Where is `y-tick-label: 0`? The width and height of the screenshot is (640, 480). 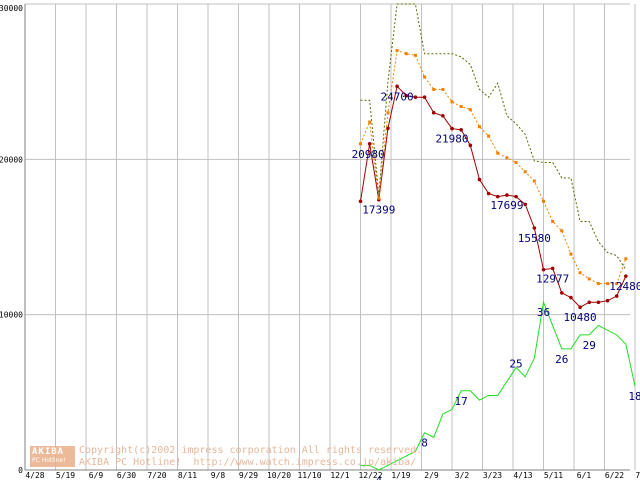
y-tick-label: 0 is located at coordinates (20, 470).